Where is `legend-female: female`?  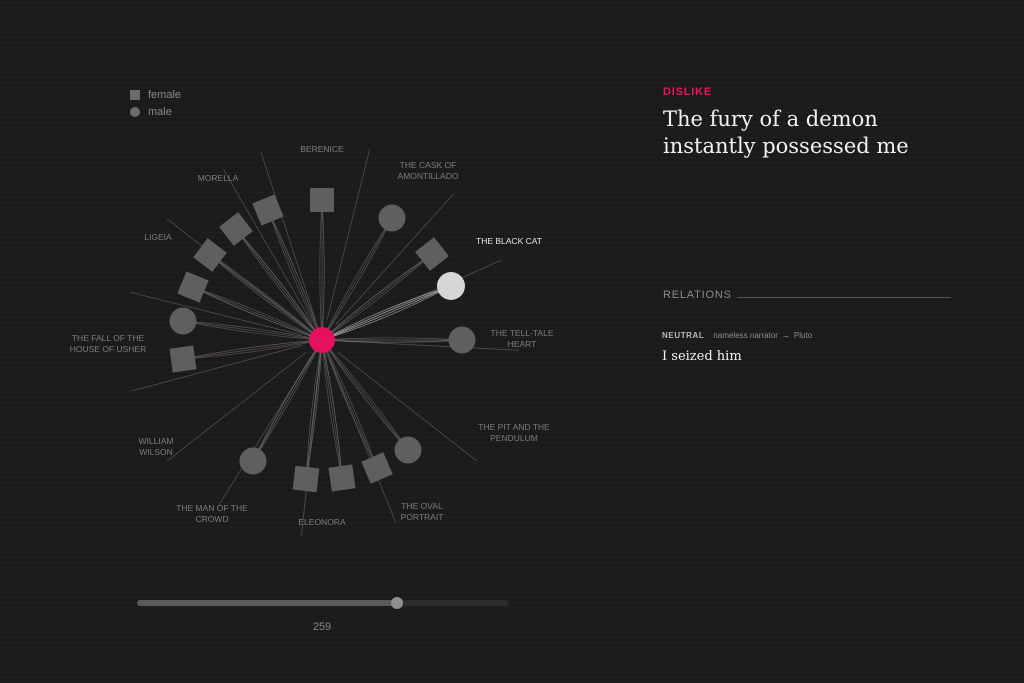
legend-female: female is located at coordinates (155, 94).